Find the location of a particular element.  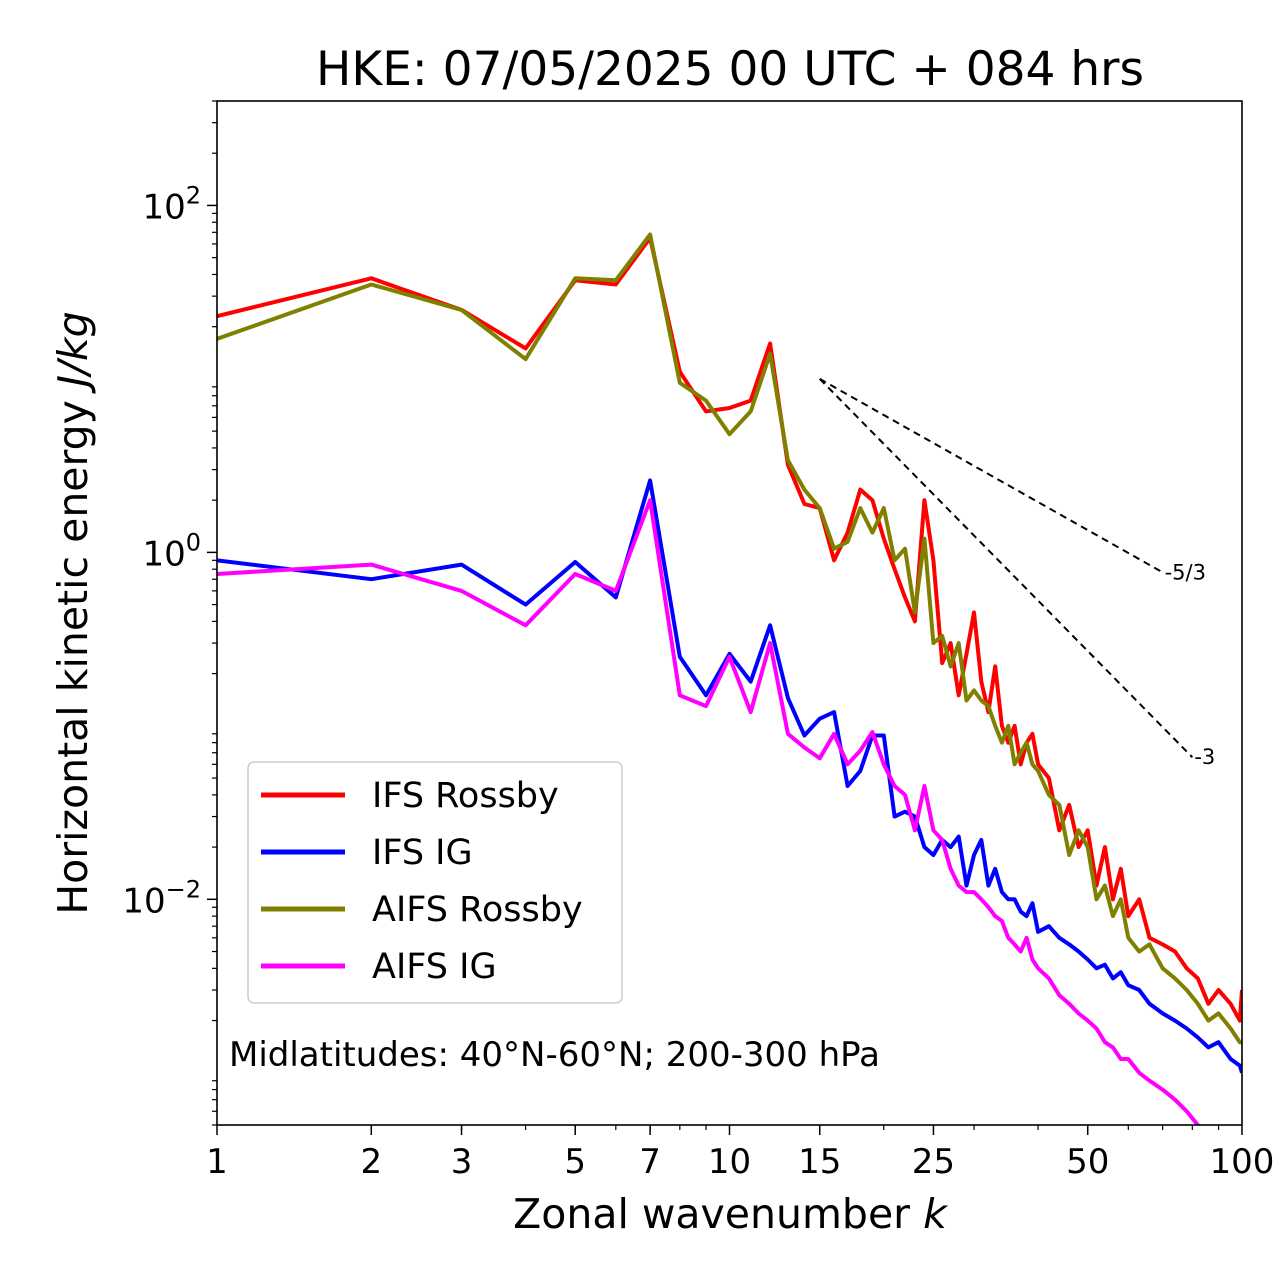

x-tick-label: 10 is located at coordinates (729, 1162).